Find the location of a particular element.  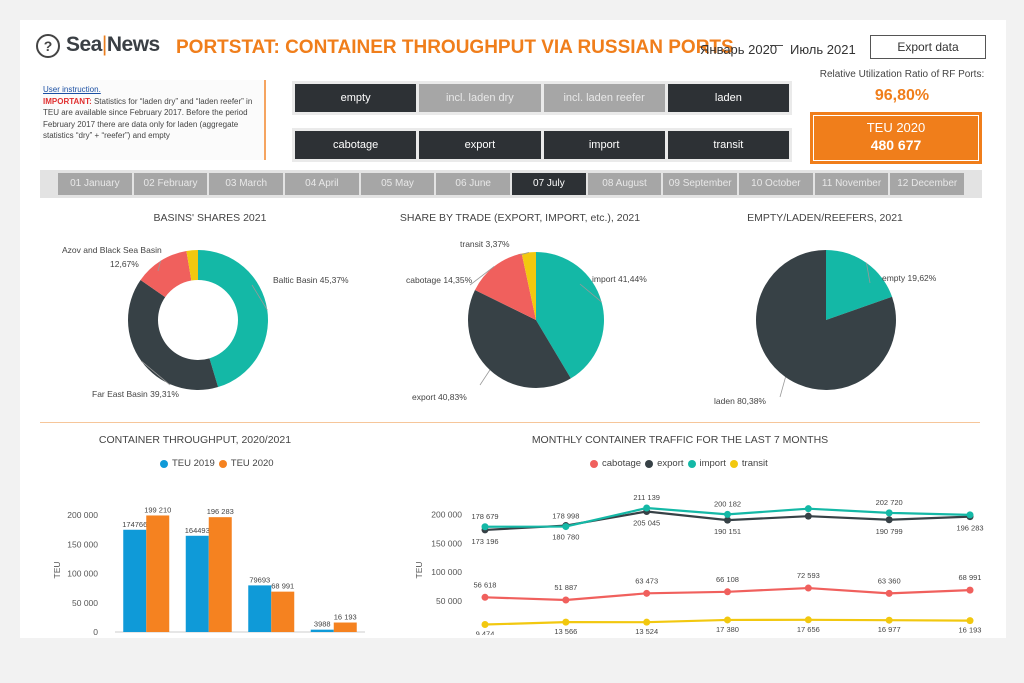

important-label: IMPORTANT: is located at coordinates (67, 101).